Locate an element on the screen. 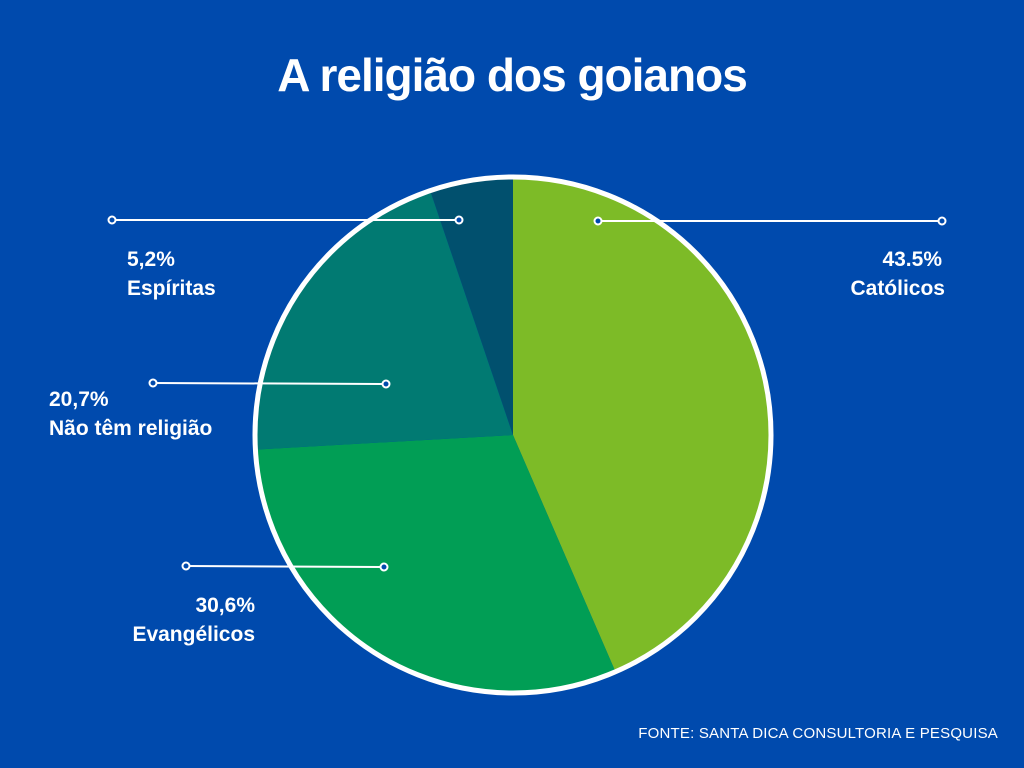 Image resolution: width=1024 pixels, height=768 pixels. slice-espiritas is located at coordinates (471, 306).